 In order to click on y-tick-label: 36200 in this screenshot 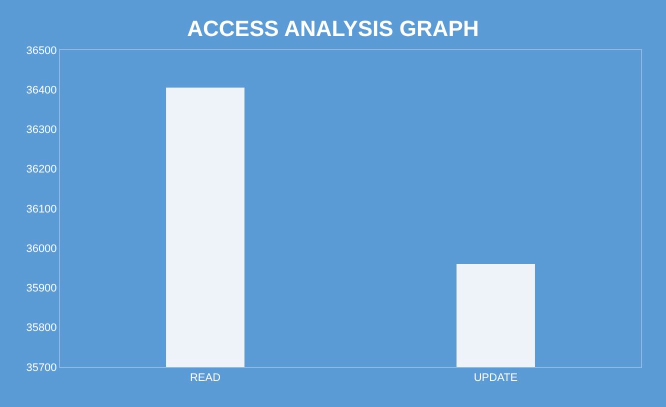, I will do `click(41, 170)`.